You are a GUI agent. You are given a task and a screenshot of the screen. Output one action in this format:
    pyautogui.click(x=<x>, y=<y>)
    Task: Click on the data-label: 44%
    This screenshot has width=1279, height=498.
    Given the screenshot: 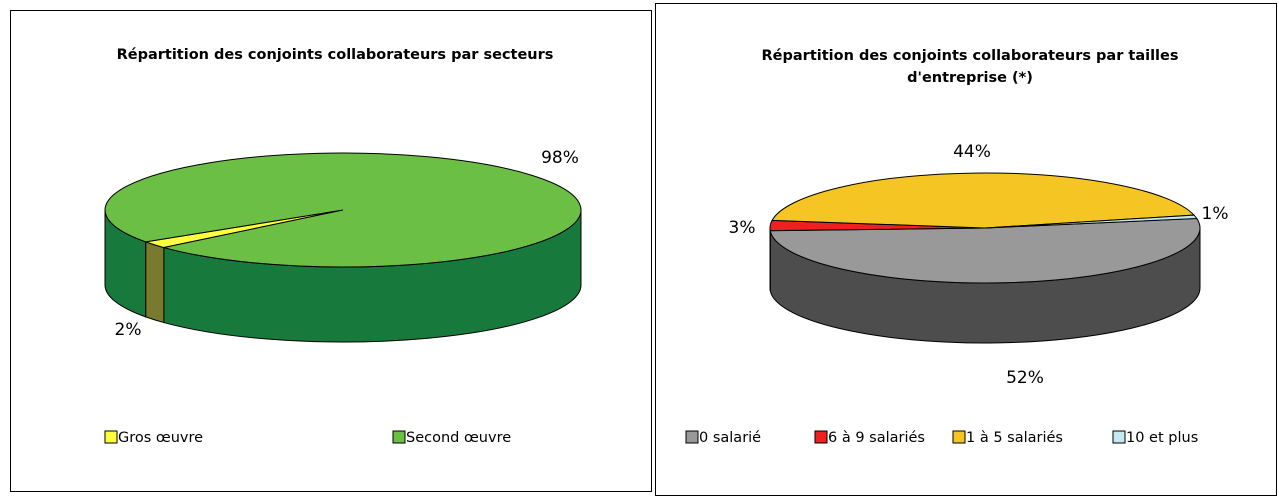 What is the action you would take?
    pyautogui.click(x=972, y=152)
    